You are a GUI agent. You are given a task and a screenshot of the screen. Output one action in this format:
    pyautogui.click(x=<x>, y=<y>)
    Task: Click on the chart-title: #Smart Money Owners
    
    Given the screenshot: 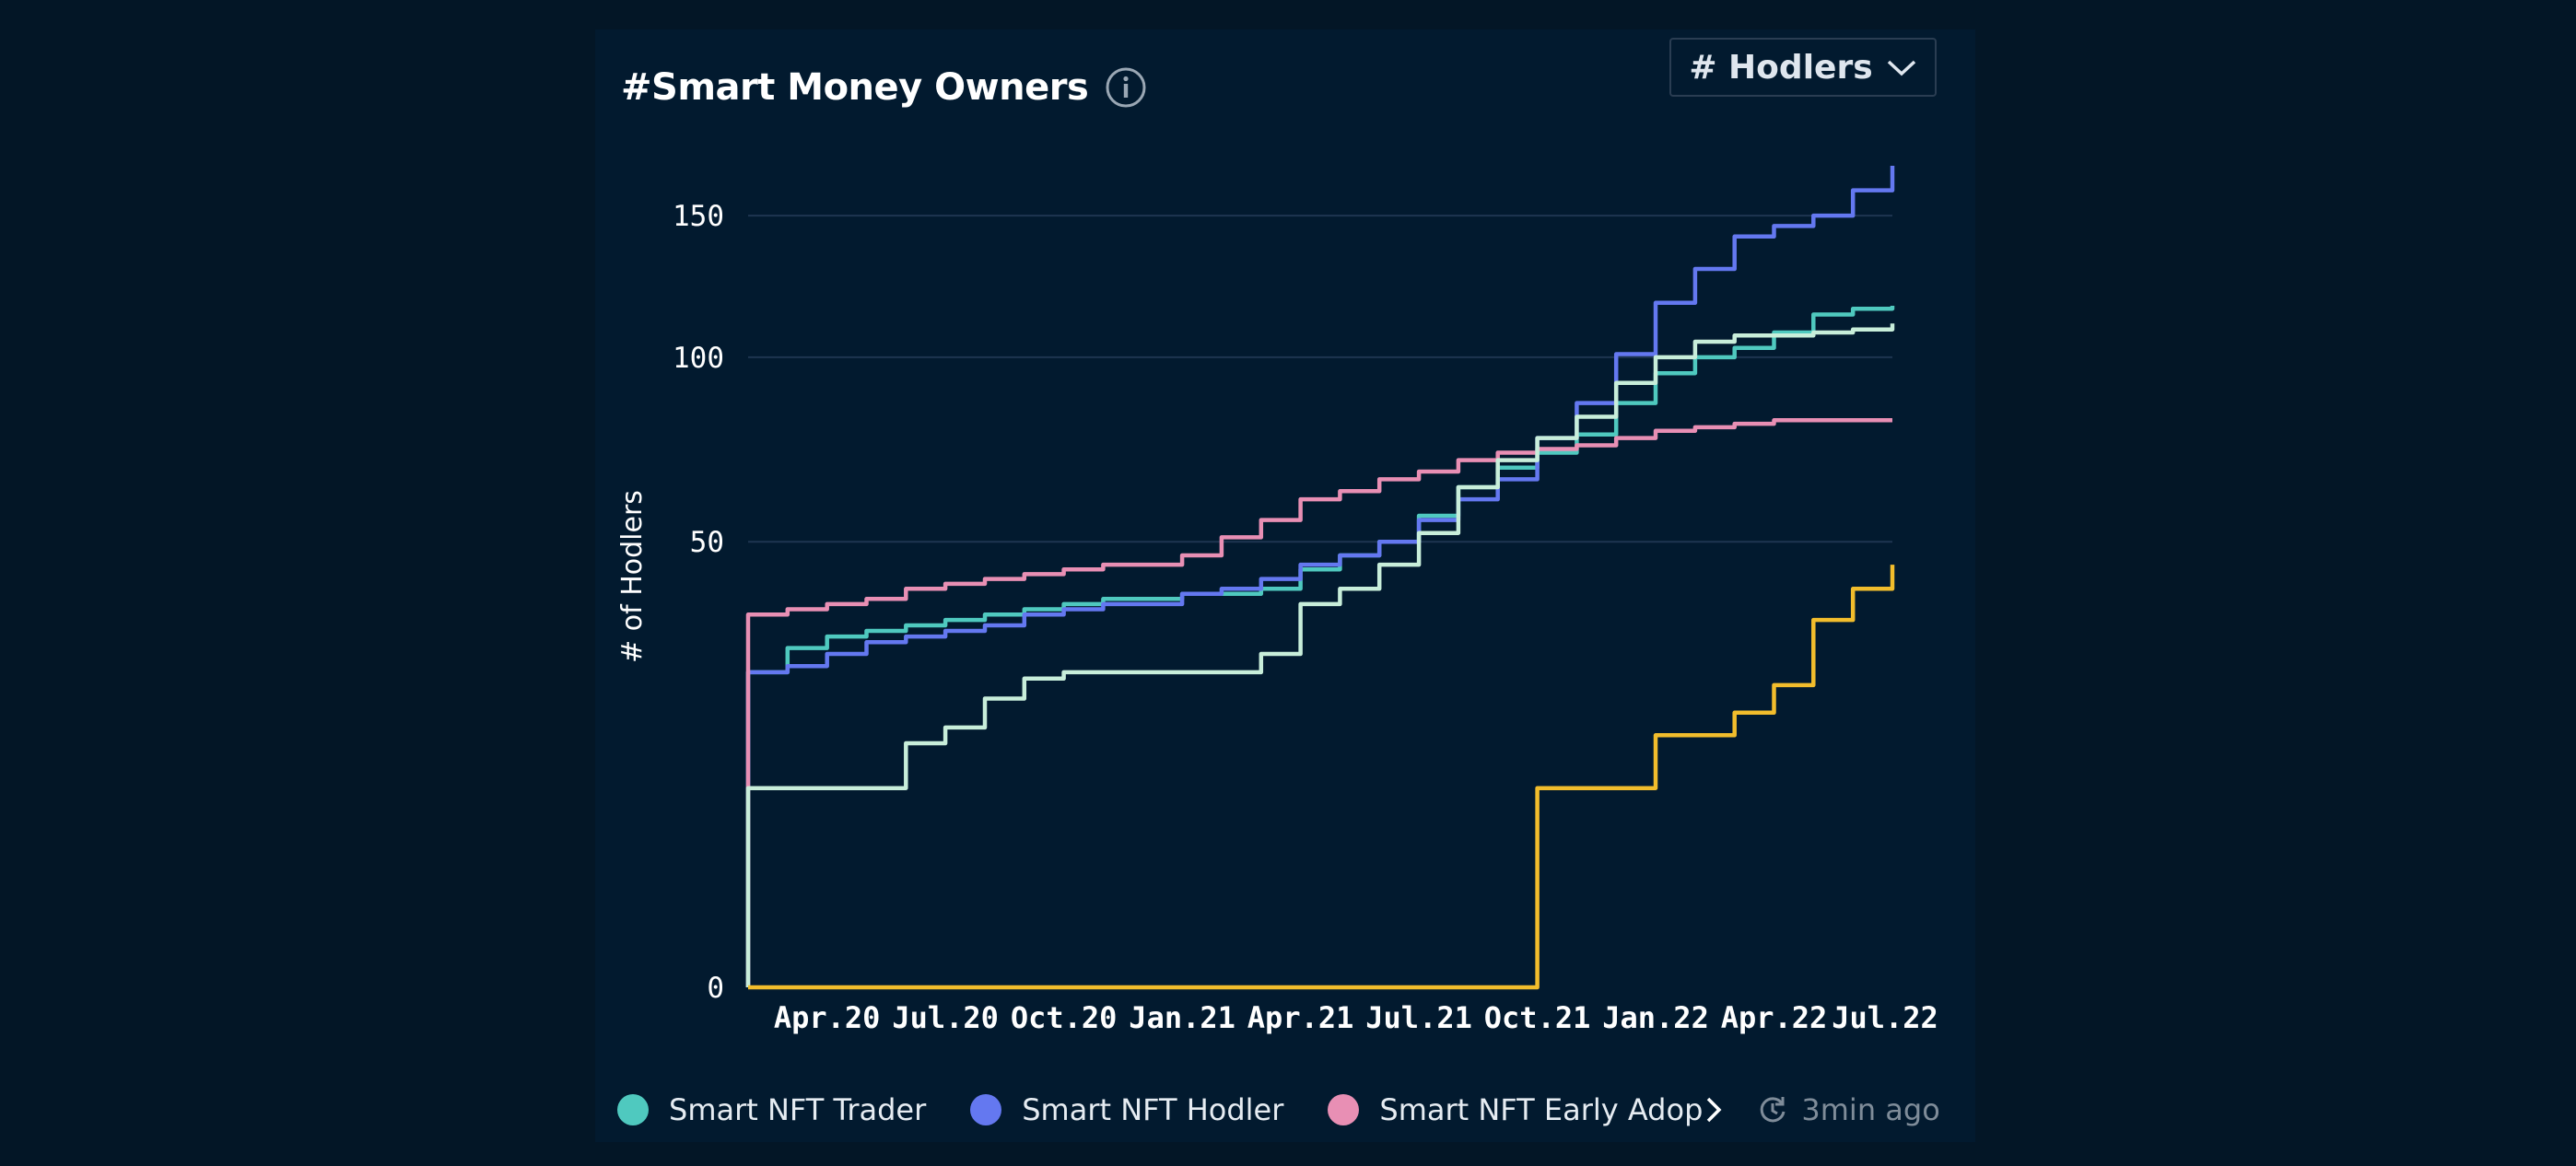 What is the action you would take?
    pyautogui.click(x=855, y=87)
    